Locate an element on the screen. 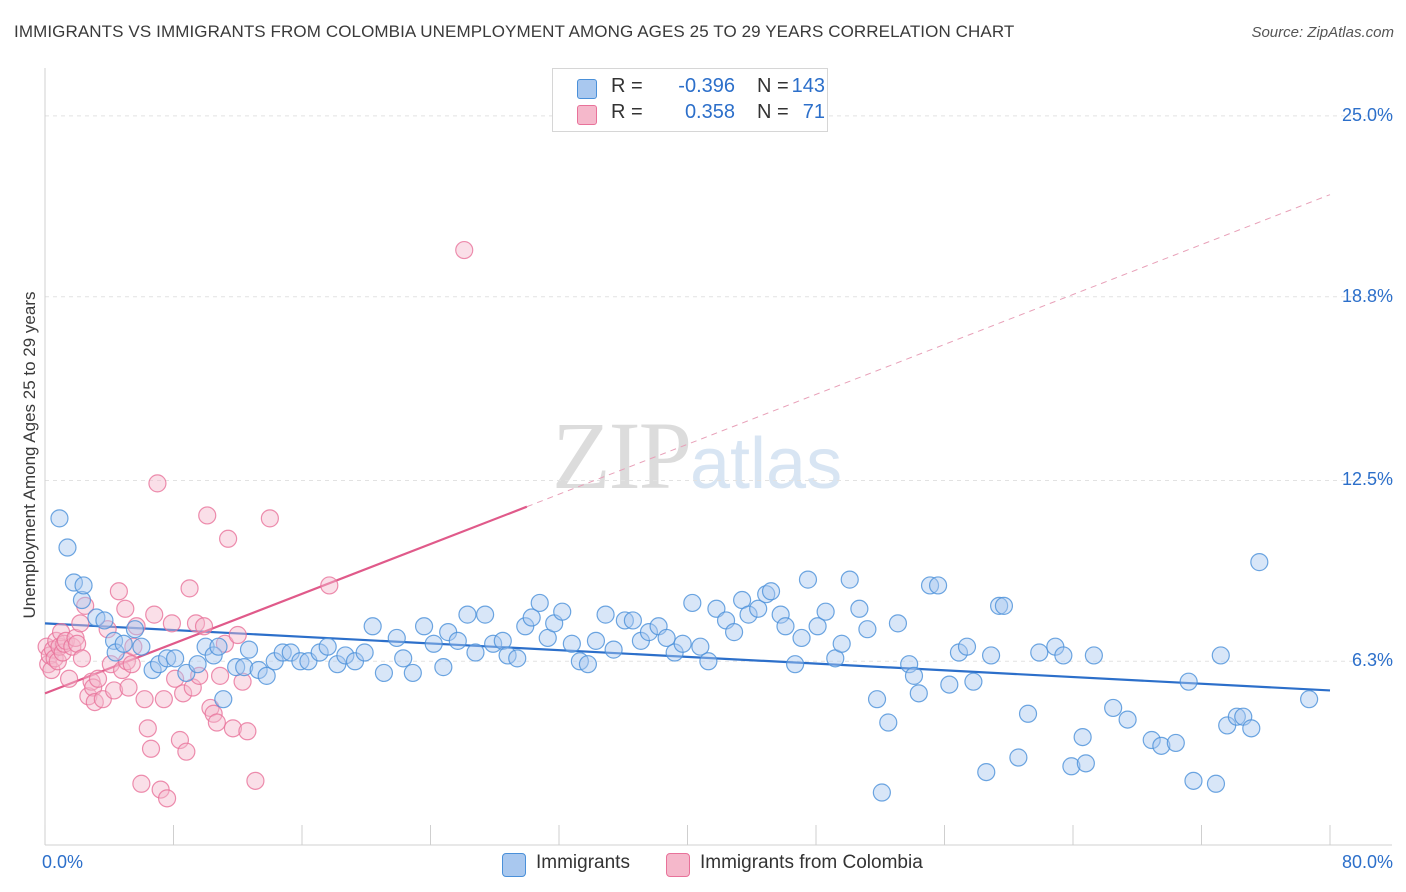 This screenshot has width=1406, height=892. y-tick-label: 12.5% is located at coordinates (1367, 479).